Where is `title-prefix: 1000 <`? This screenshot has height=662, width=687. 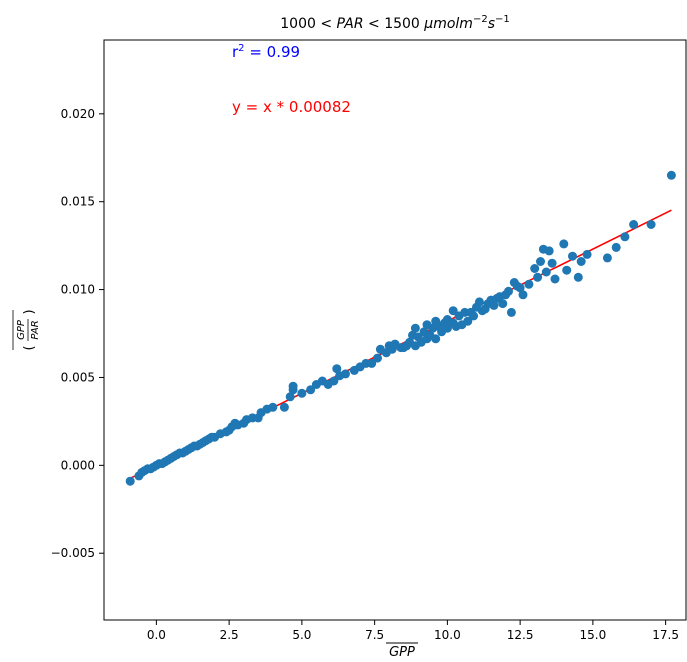 title-prefix: 1000 < is located at coordinates (308, 24).